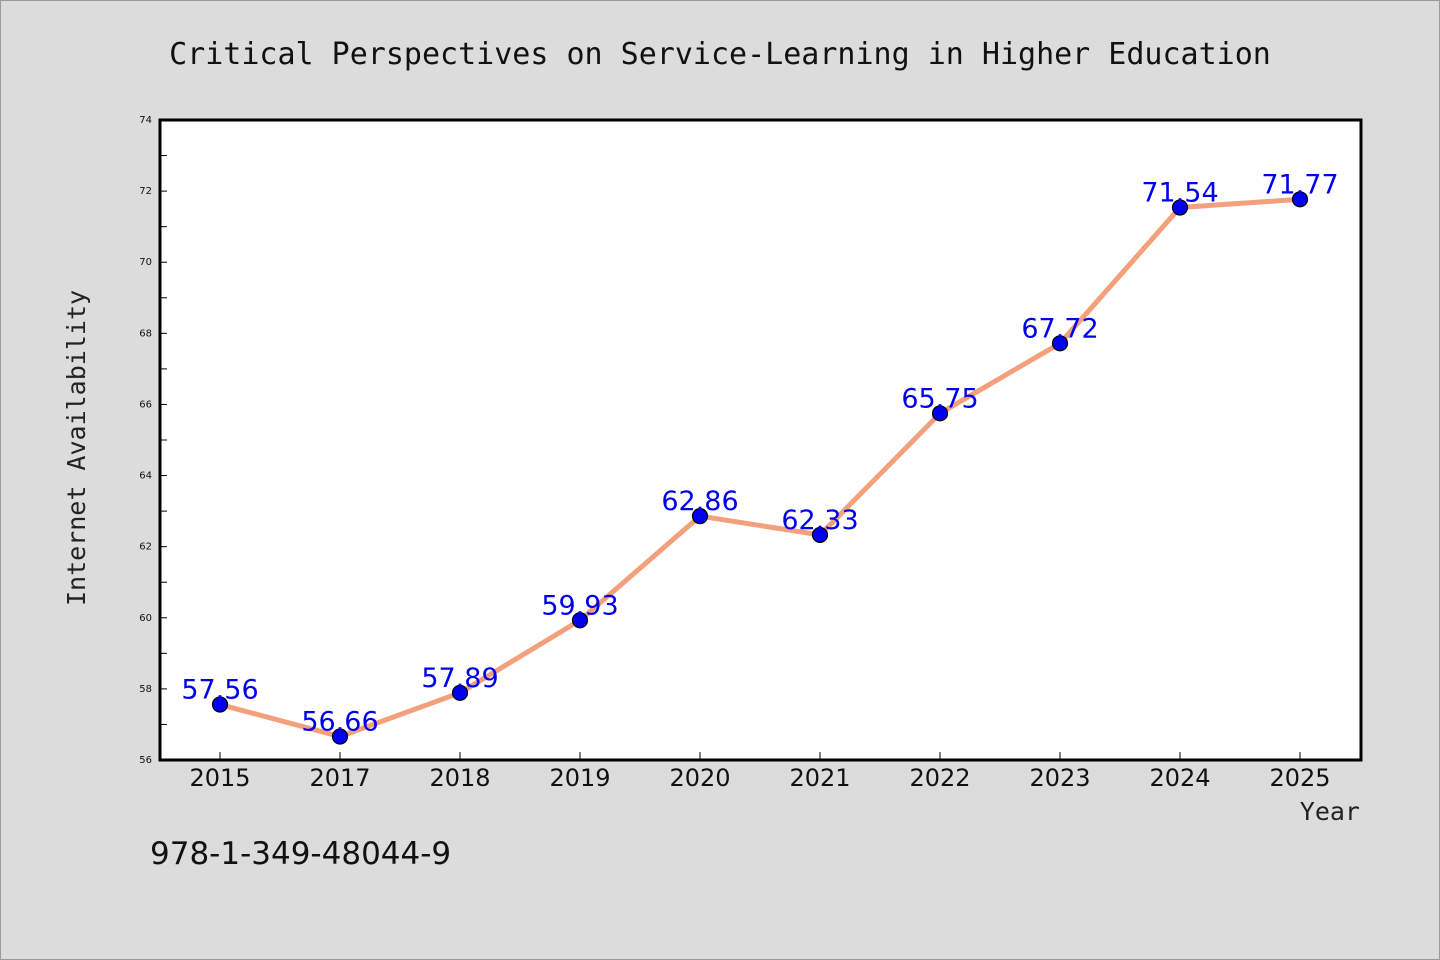  What do you see at coordinates (699, 501) in the screenshot?
I see `data-label: 62.86` at bounding box center [699, 501].